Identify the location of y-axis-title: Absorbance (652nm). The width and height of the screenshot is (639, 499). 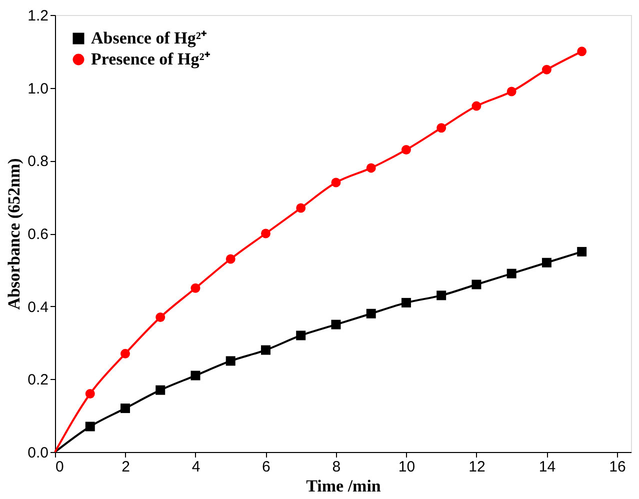
(14, 234).